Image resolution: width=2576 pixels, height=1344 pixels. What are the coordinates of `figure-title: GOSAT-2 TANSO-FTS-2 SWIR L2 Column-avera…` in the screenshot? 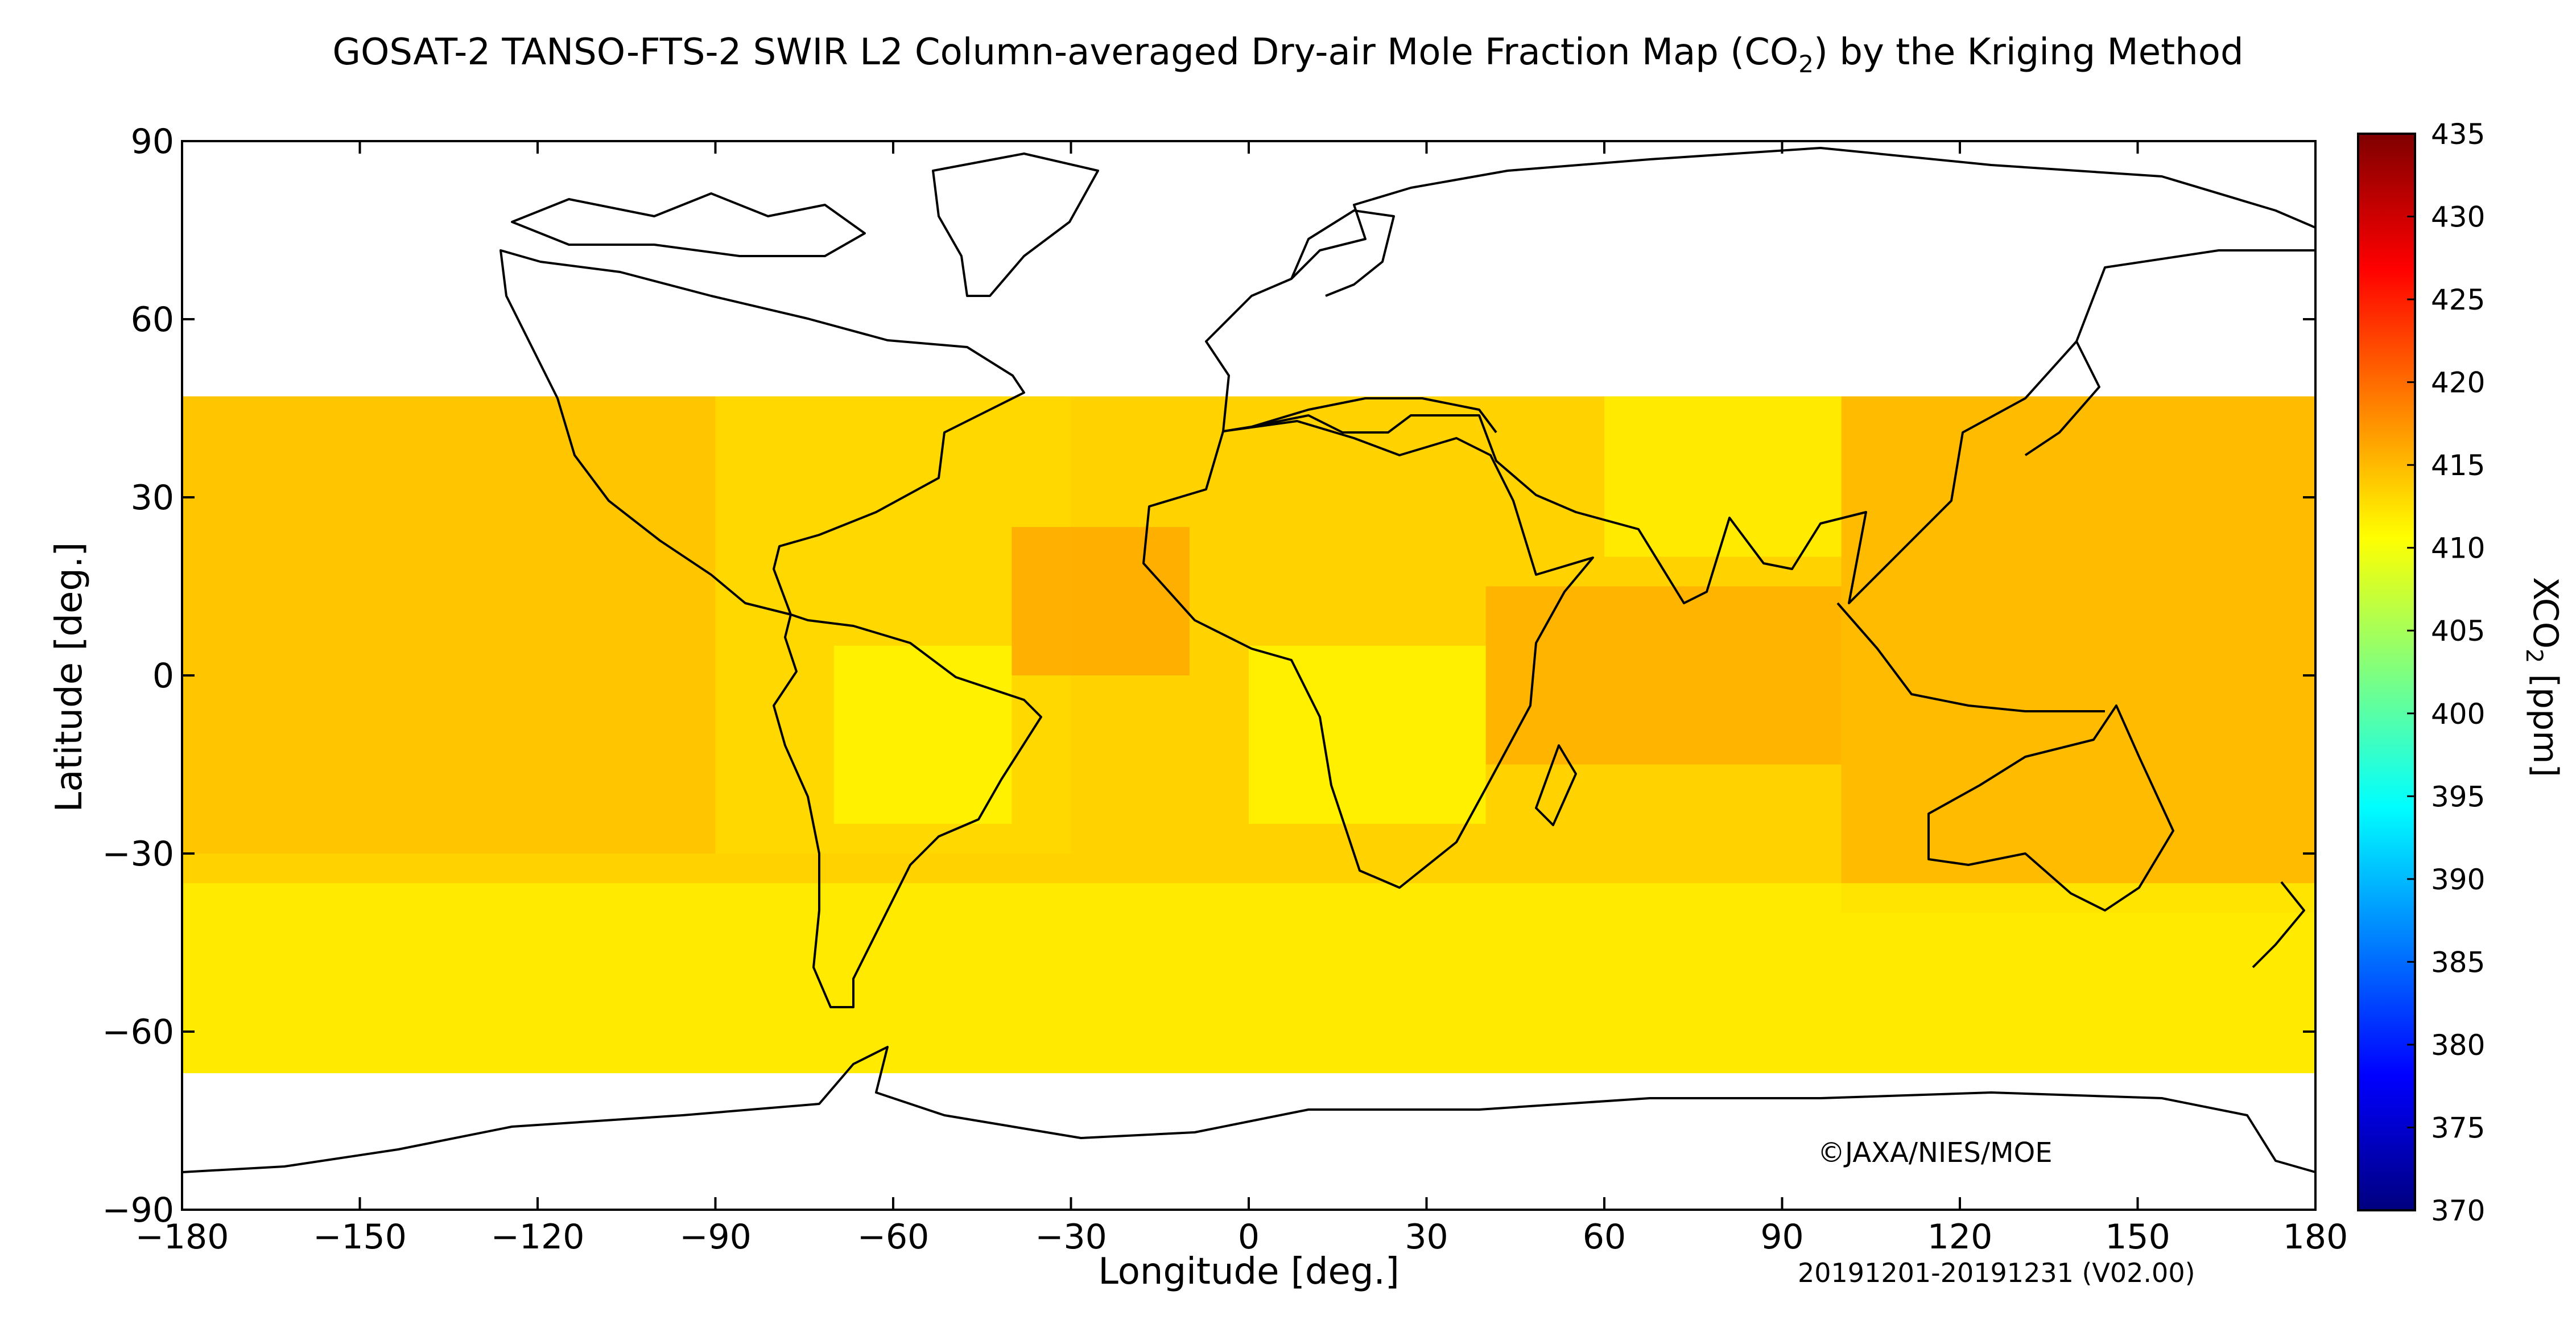 It's located at (1288, 55).